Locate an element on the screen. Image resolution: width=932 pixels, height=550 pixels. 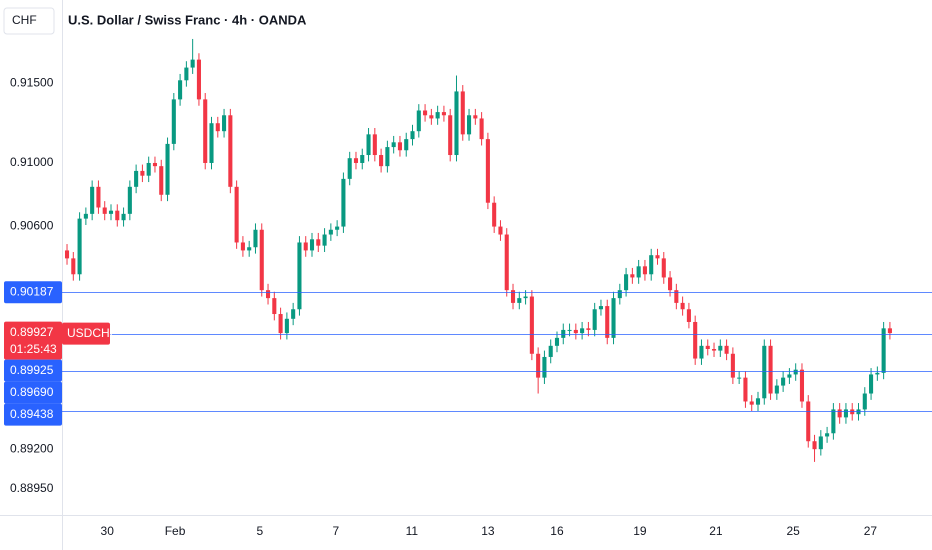
currency: CHF is located at coordinates (24, 20).